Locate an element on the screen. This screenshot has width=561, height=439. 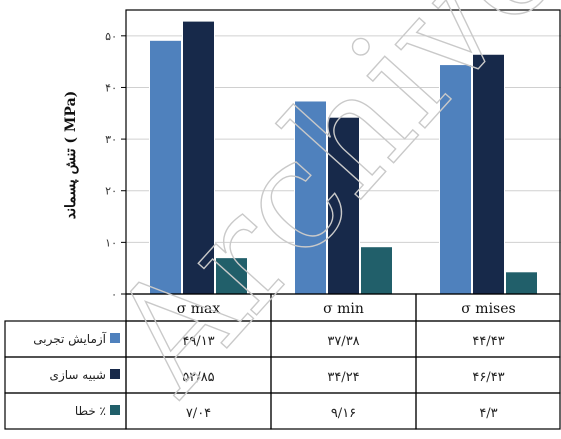
value-cell is located at coordinates (488, 411).